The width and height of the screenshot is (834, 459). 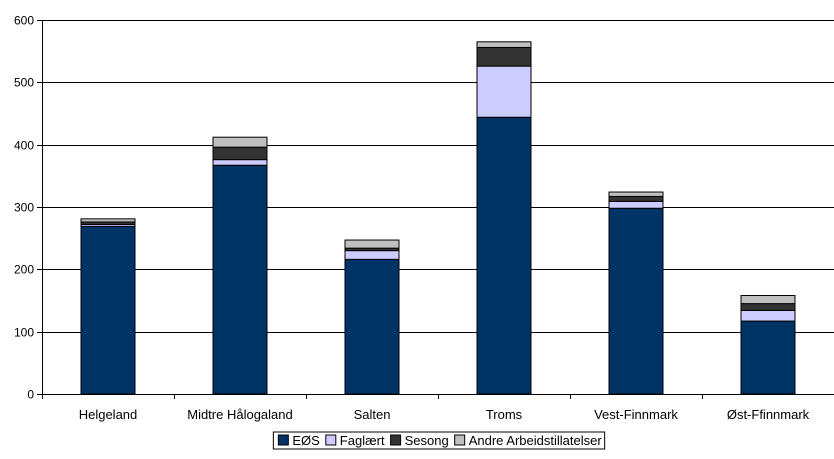 What do you see at coordinates (536, 440) in the screenshot?
I see `legend-label: Andre Arbeidstillatelser` at bounding box center [536, 440].